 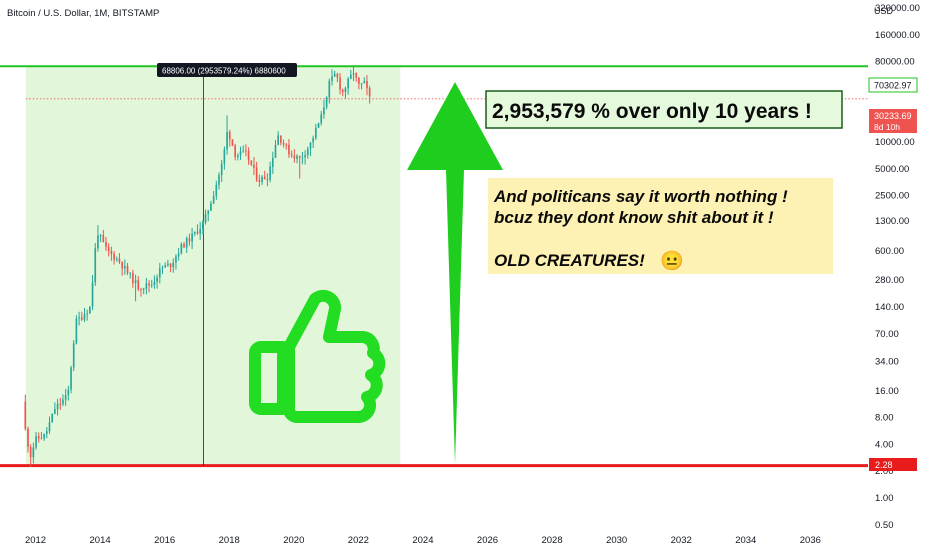 I want to click on x-tick-label: 2028, so click(x=551, y=540).